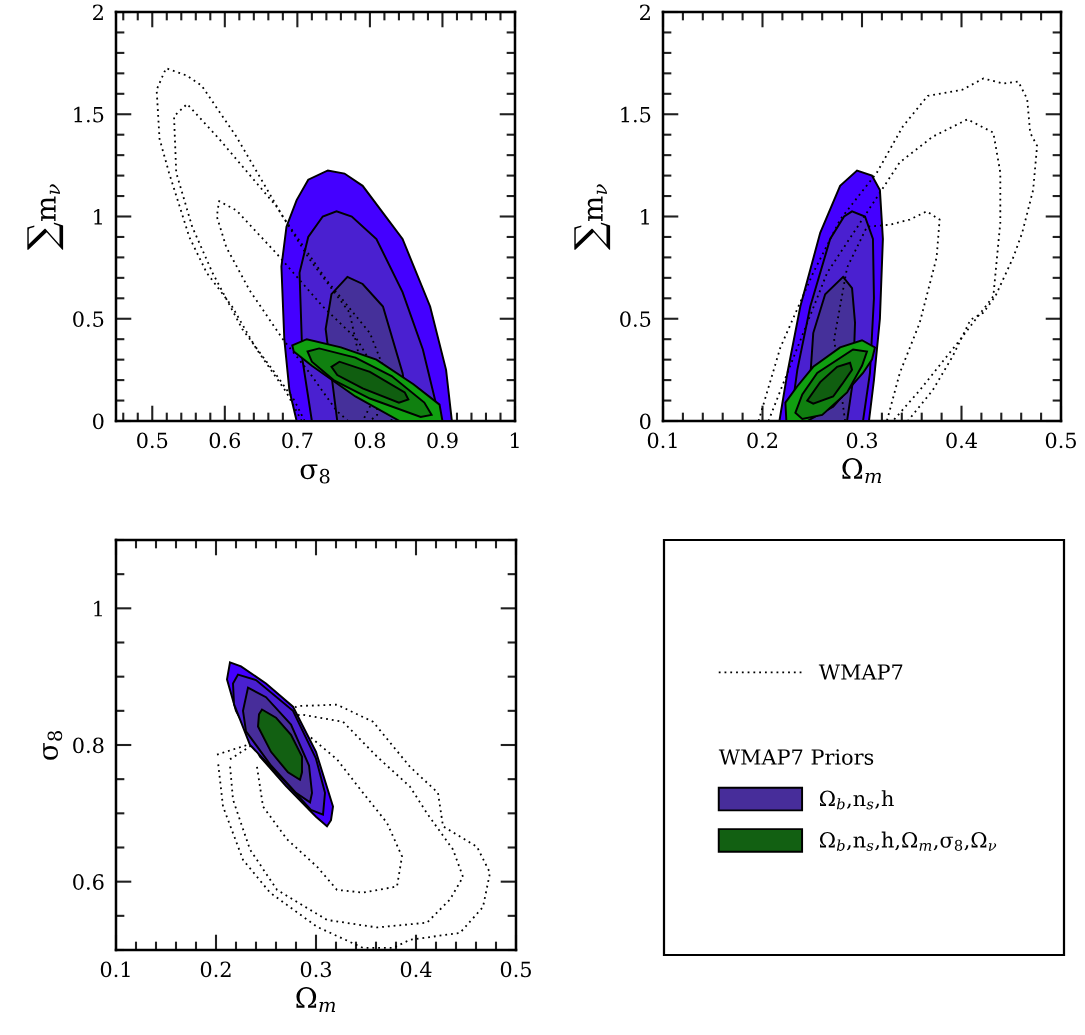 The image size is (1085, 1035). I want to click on legend-title: WMAP7 Priors, so click(796, 757).